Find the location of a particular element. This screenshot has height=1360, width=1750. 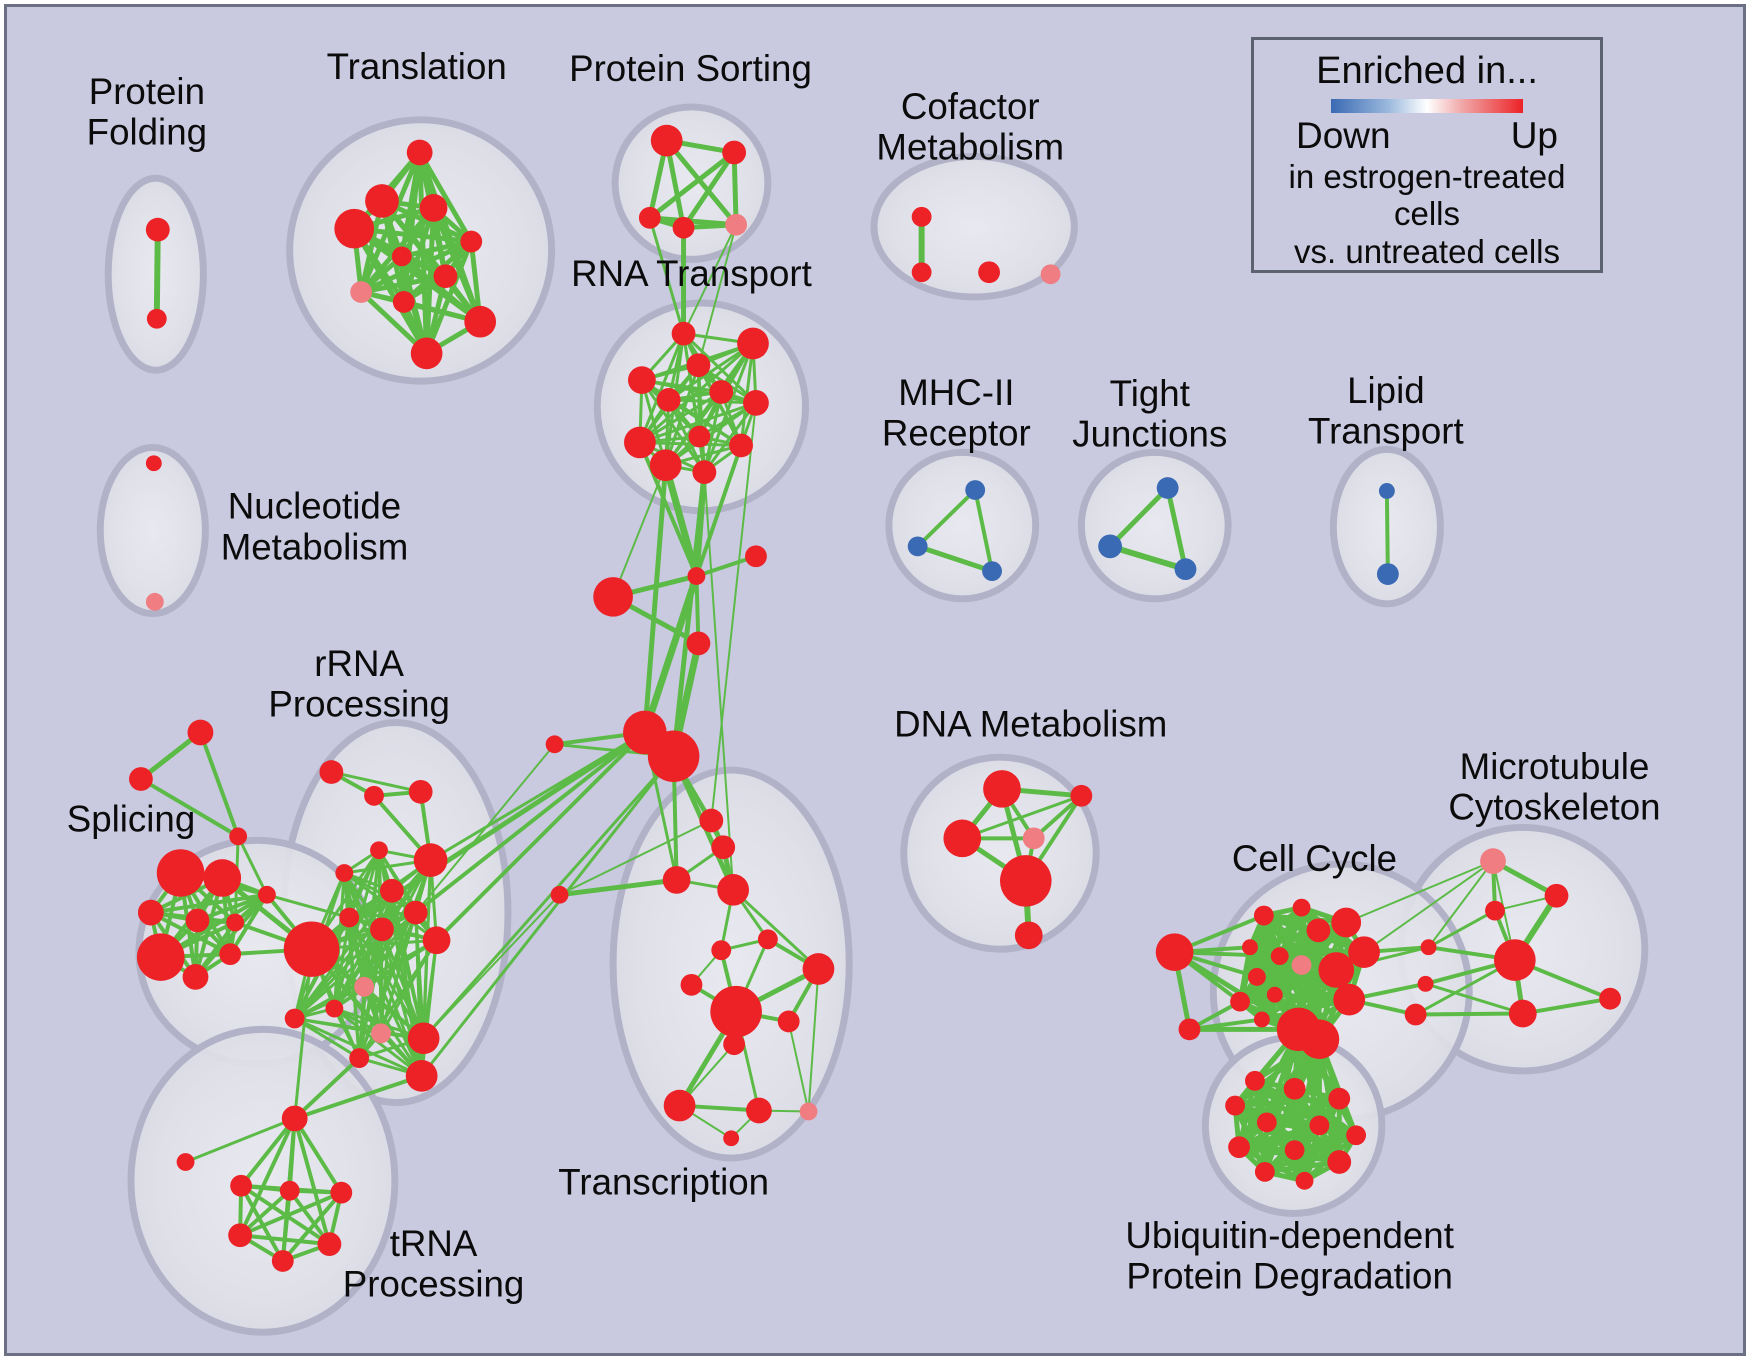

node-ps4 is located at coordinates (683, 227).